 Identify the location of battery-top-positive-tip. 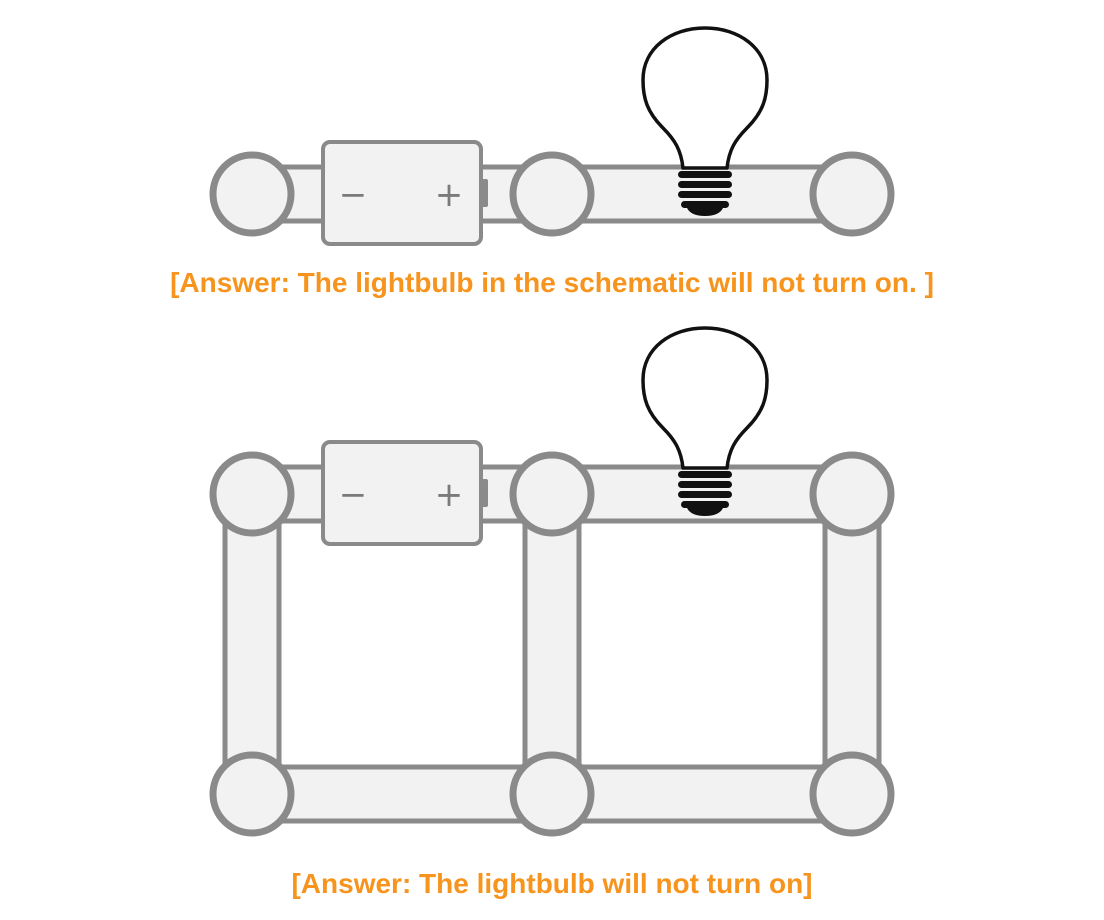
(484, 193).